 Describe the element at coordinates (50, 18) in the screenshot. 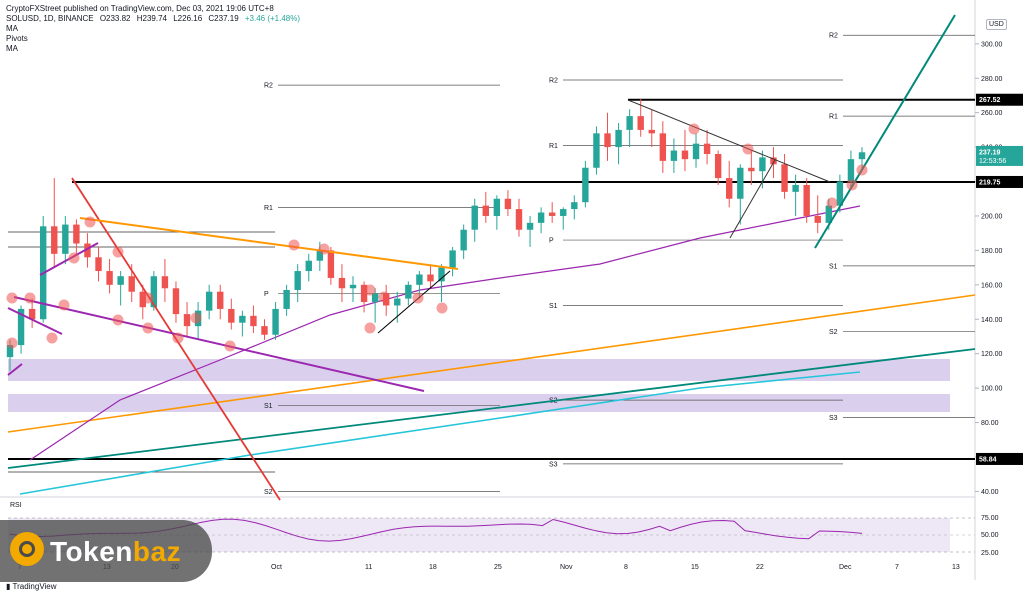

I see `symbol: SOLUSD, 1D, BINANCE` at that location.